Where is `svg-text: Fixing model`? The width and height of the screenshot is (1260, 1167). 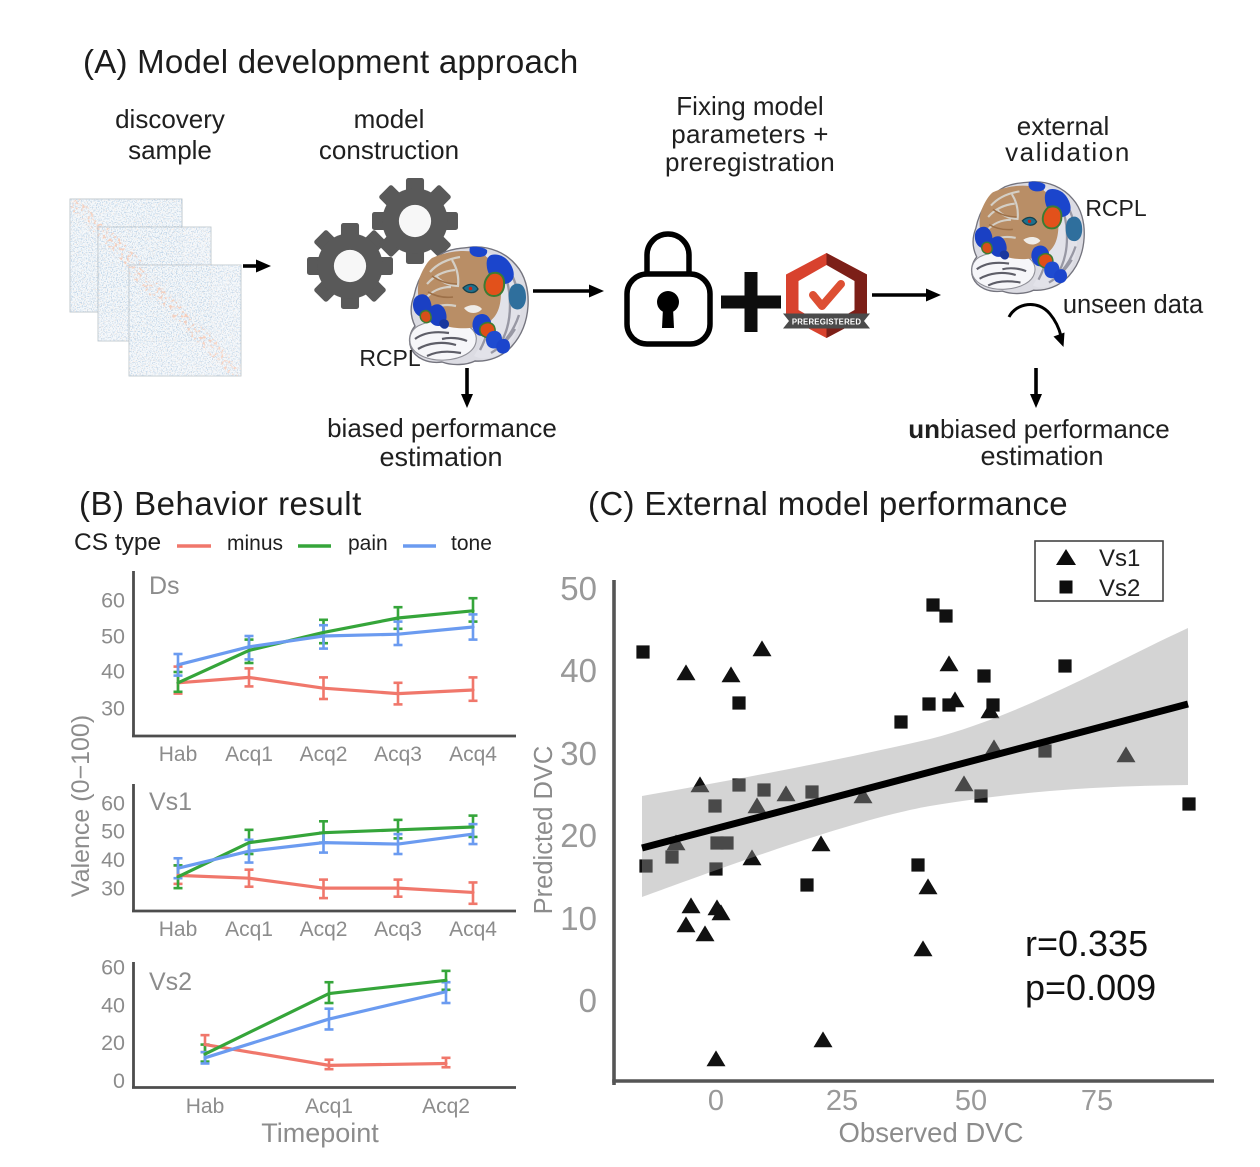
svg-text: Fixing model is located at coordinates (749, 106).